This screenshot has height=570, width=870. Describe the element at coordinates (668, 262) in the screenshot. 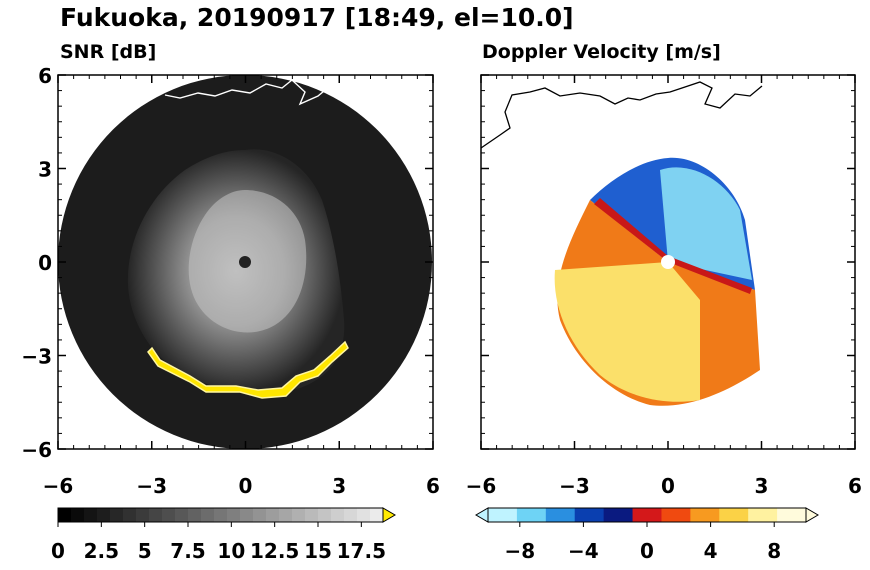

I see `doppler-center-blank` at that location.